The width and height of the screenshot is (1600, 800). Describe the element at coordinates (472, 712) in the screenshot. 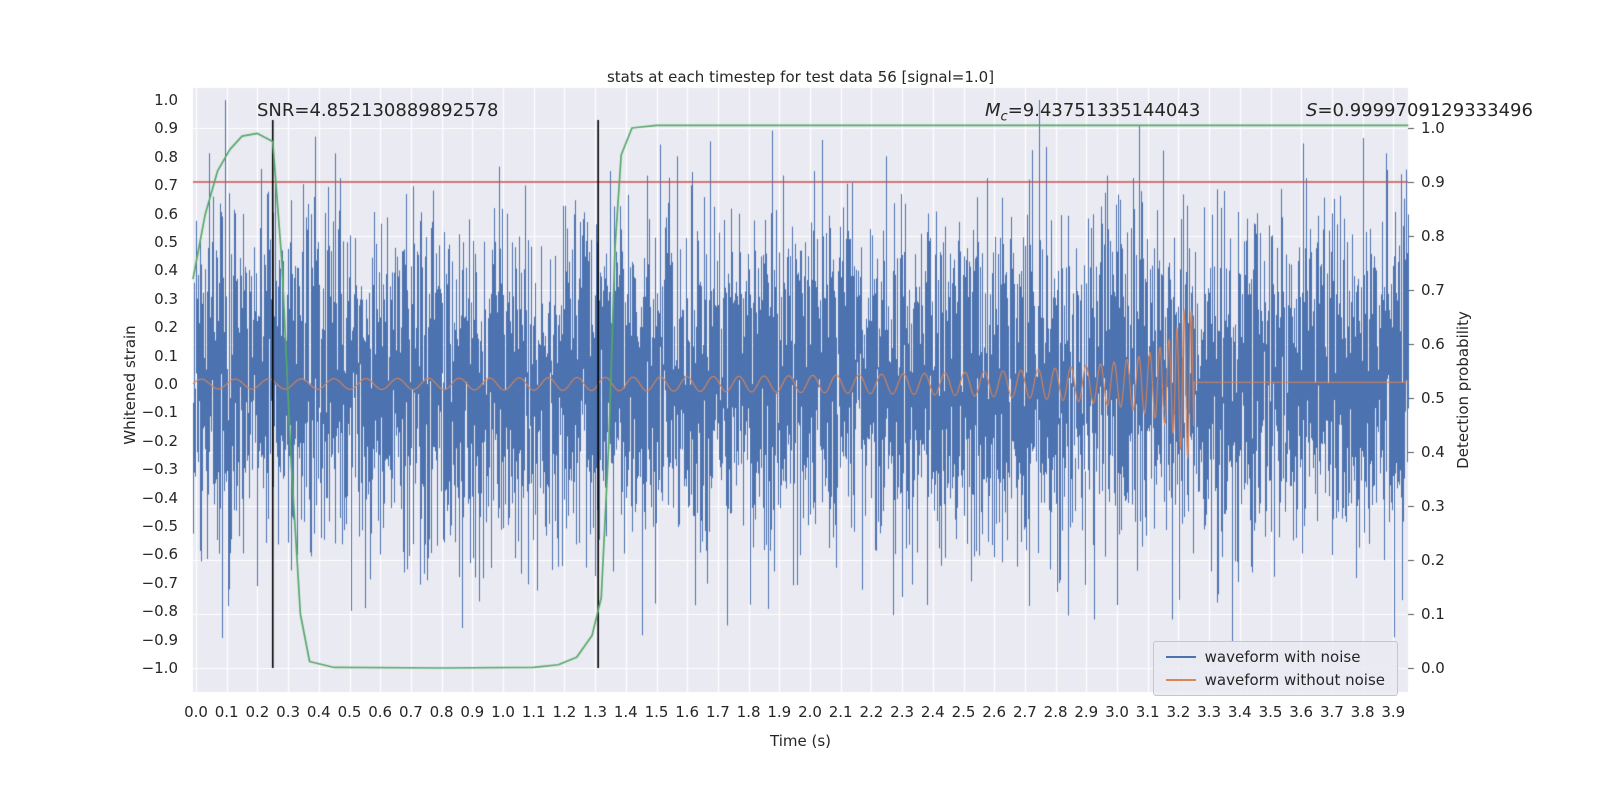

I see `x-tick-label: 0.9` at that location.